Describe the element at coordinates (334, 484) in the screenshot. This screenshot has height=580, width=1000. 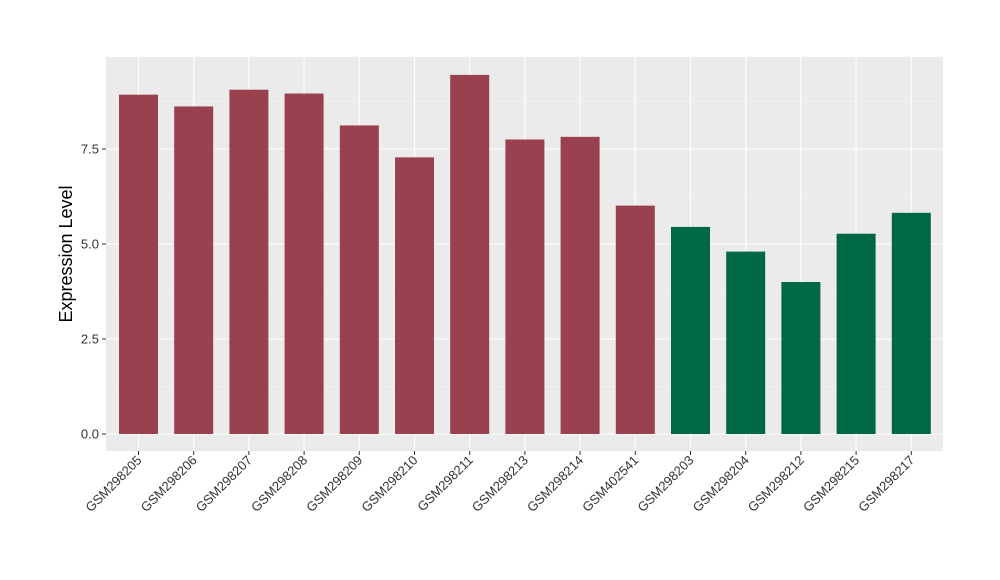
I see `x-tick-label: GSM298209` at that location.